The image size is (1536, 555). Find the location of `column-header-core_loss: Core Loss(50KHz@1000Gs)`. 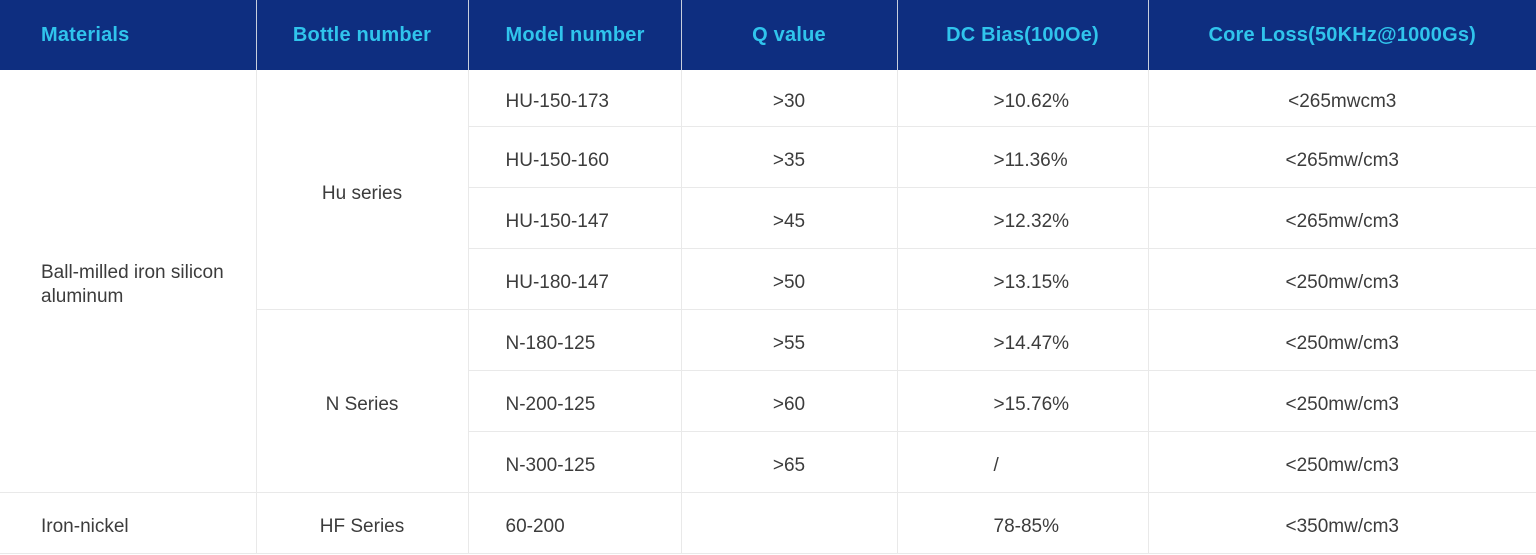

column-header-core_loss: Core Loss(50KHz@1000Gs) is located at coordinates (1342, 35).